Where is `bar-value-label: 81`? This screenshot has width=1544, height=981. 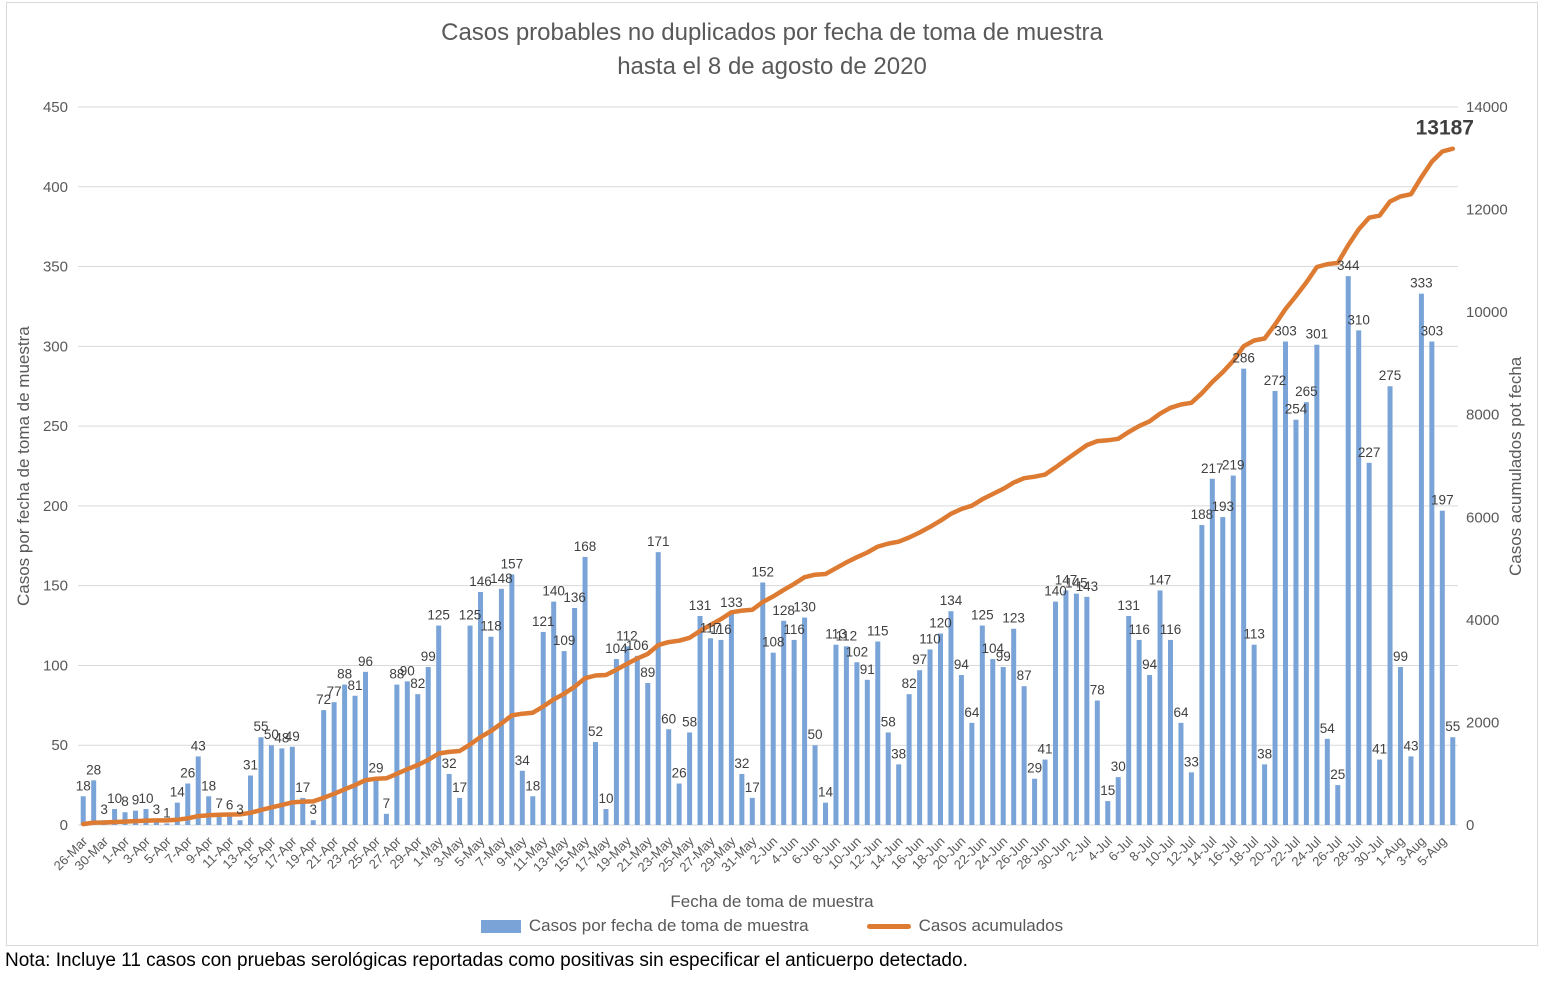
bar-value-label: 81 is located at coordinates (355, 685).